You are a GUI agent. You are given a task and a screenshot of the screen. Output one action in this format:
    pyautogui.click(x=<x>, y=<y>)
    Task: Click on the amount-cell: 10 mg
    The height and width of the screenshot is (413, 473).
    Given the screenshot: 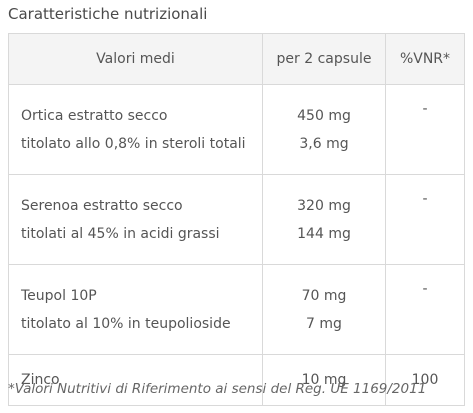 What is the action you would take?
    pyautogui.click(x=324, y=380)
    